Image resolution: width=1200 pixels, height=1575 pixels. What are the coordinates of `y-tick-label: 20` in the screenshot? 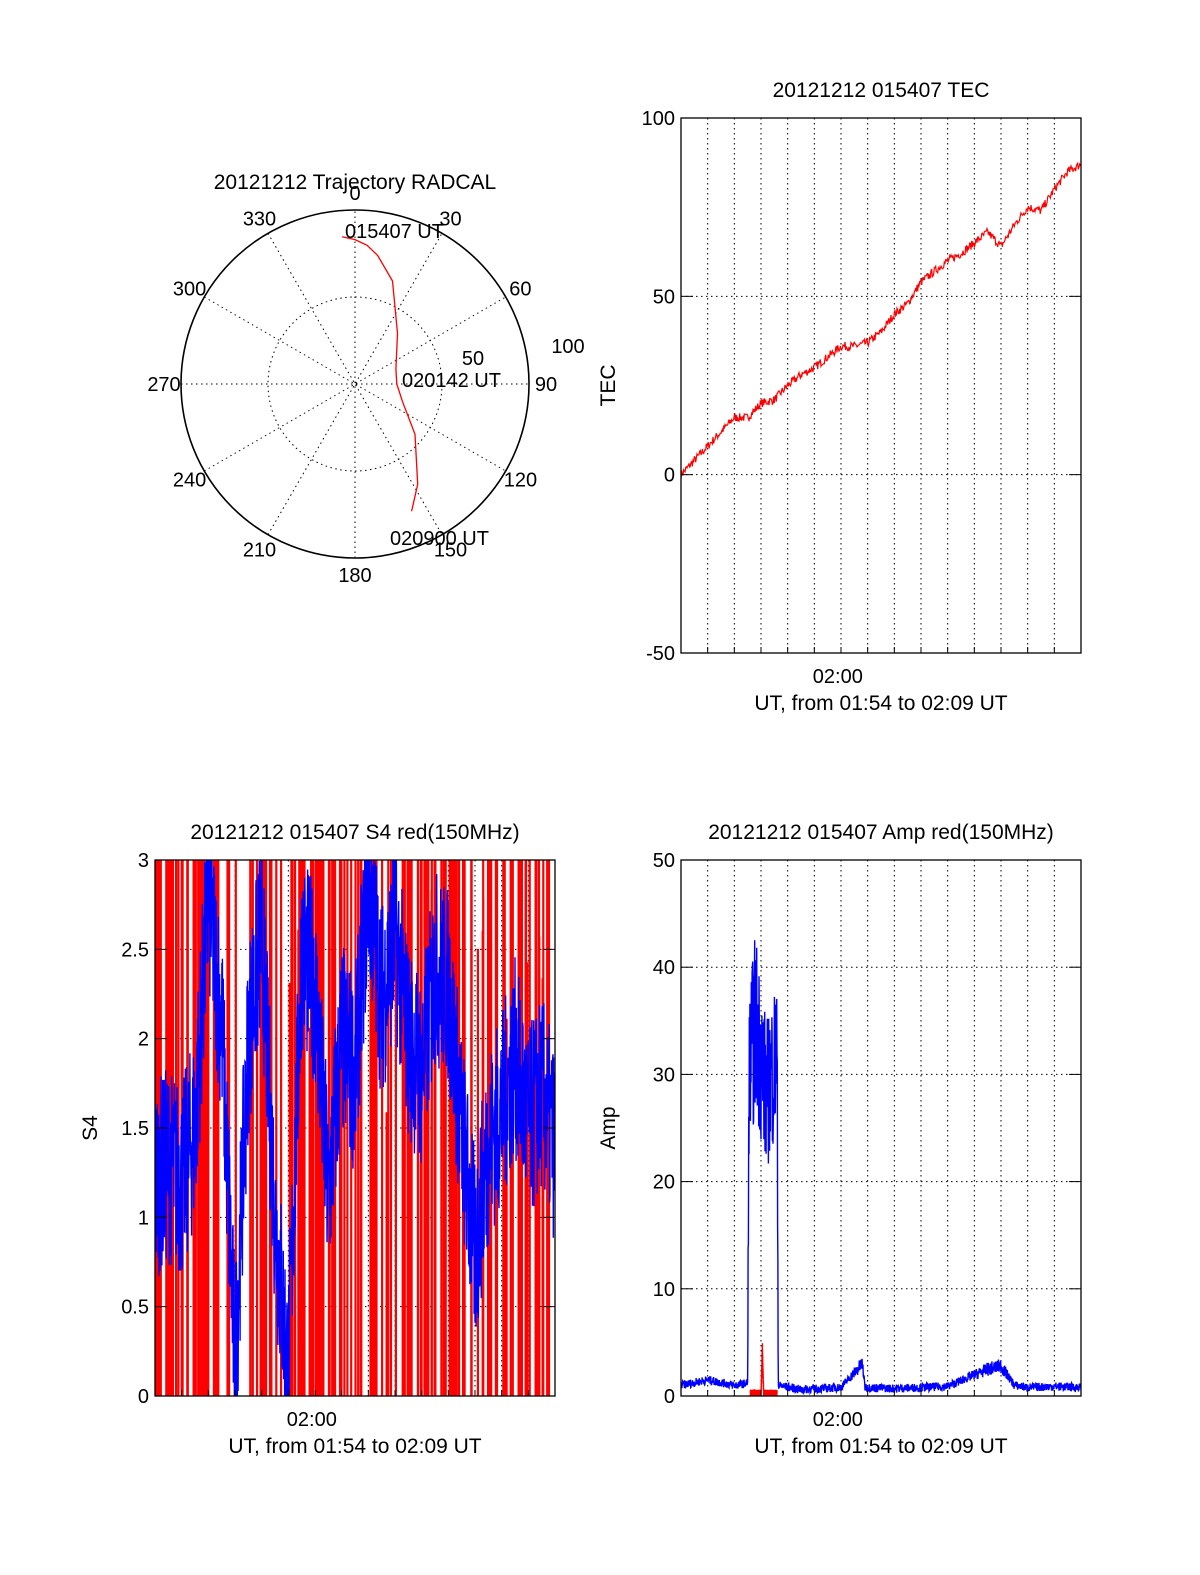 It's located at (664, 1183).